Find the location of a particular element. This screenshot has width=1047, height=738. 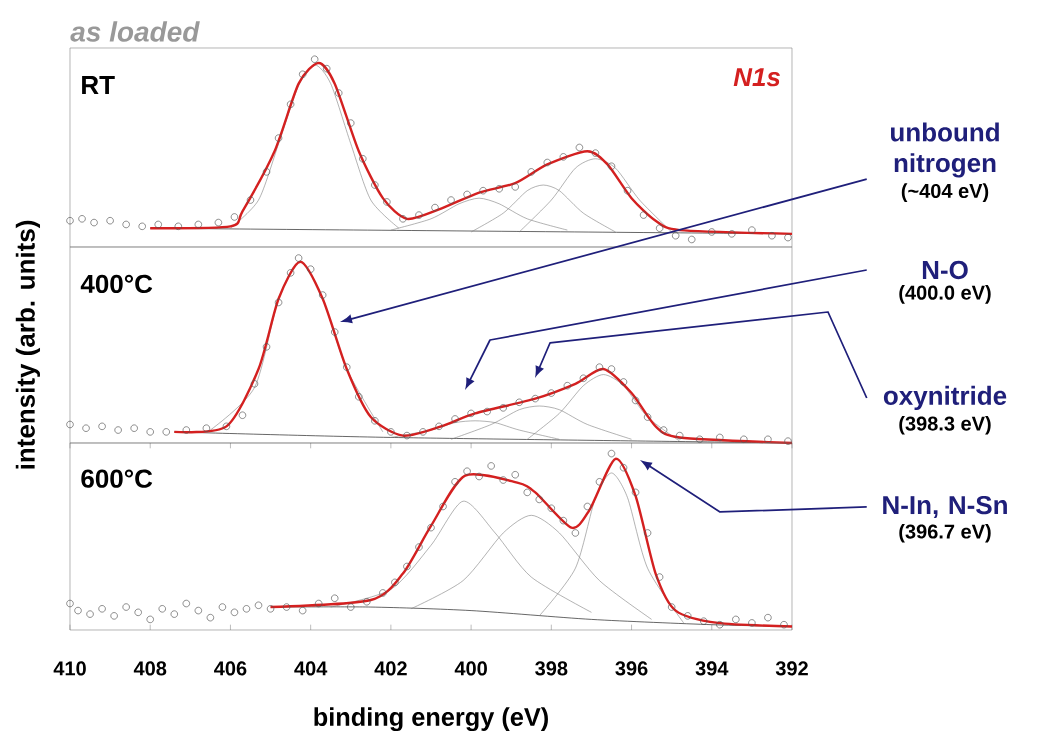

chart-title: as loaded is located at coordinates (135, 31).